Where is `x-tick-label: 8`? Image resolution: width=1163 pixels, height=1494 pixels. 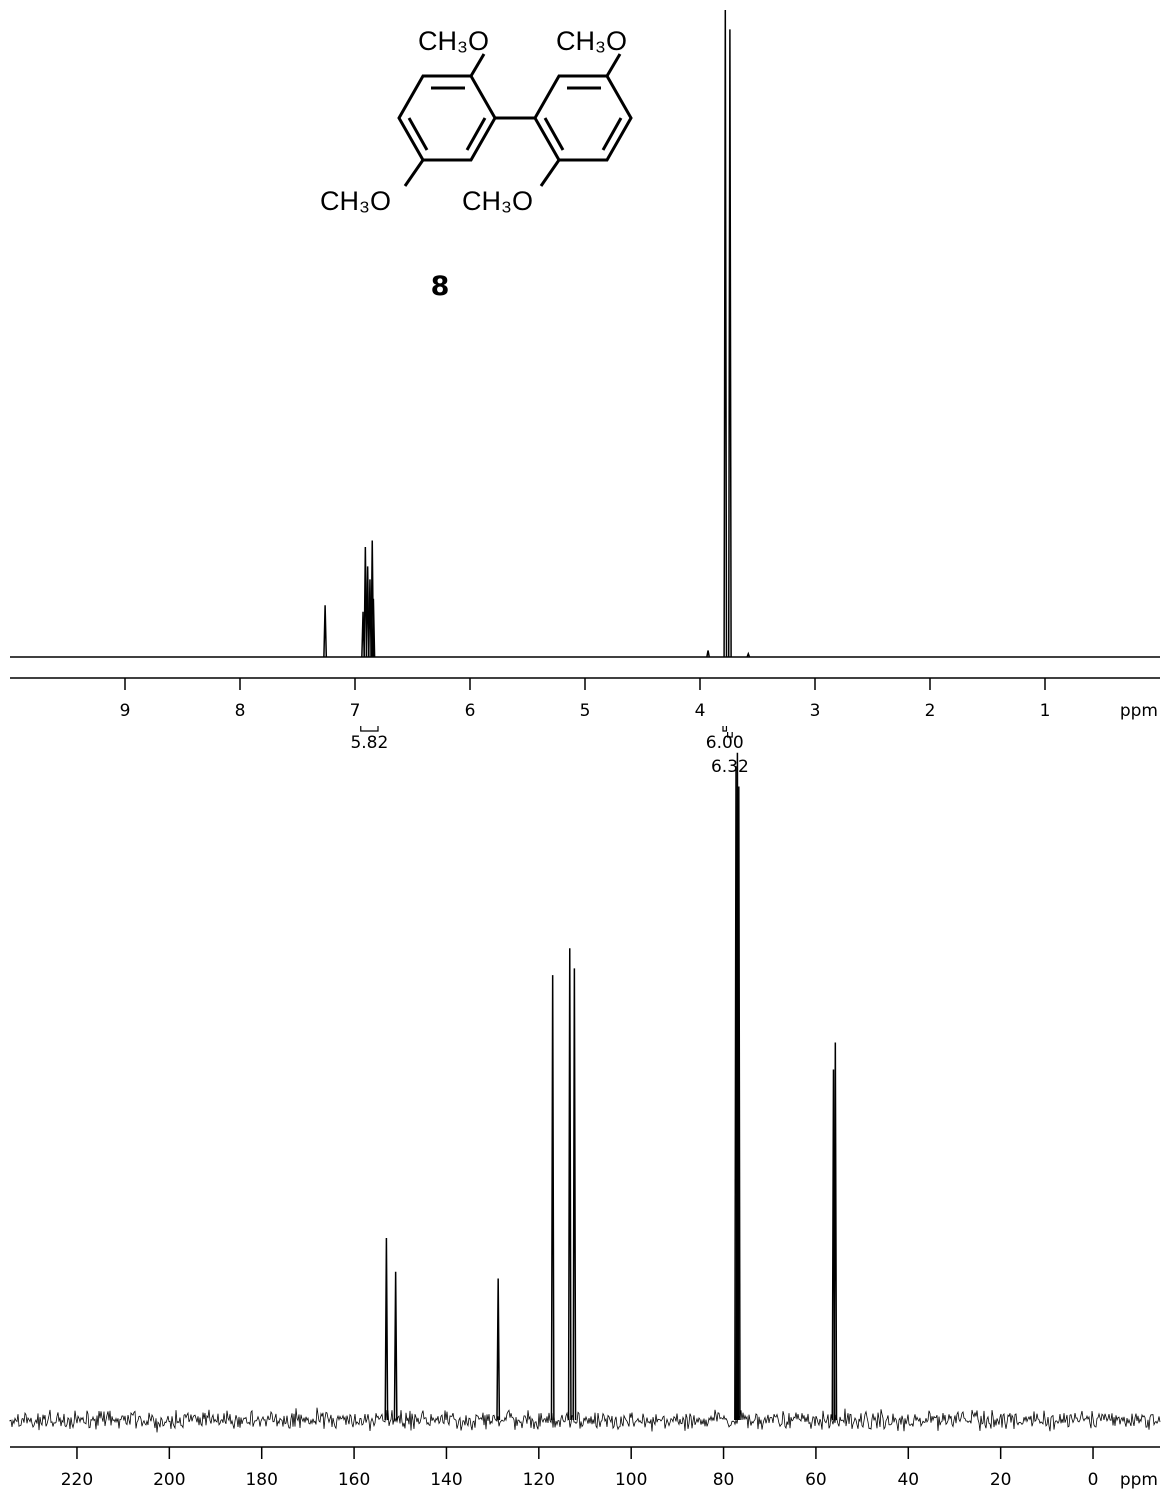 x-tick-label: 8 is located at coordinates (240, 711).